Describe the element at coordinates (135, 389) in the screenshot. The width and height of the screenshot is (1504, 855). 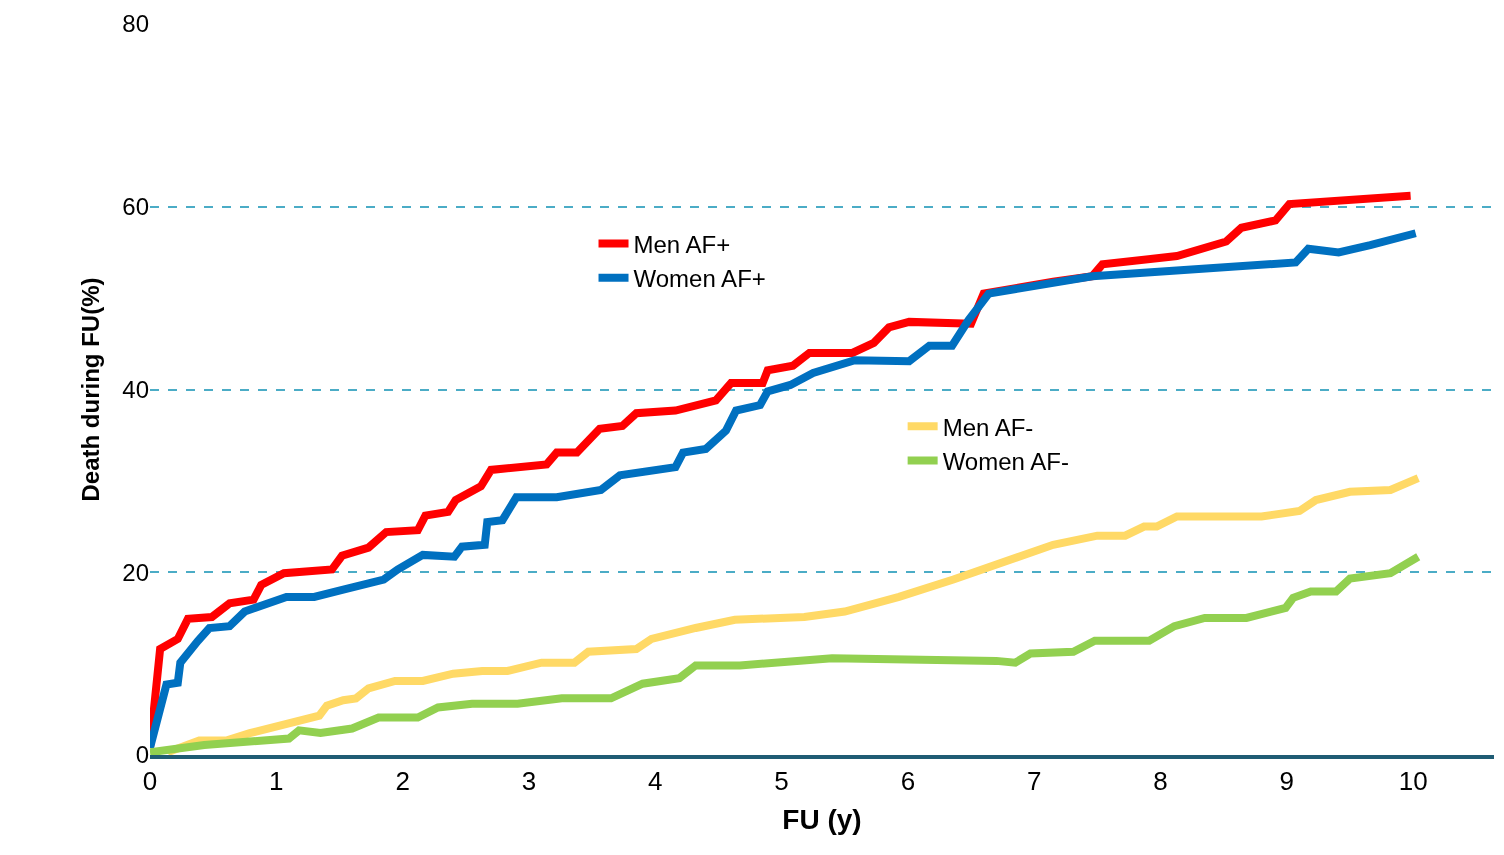
I see `y-tick-label: 40` at that location.